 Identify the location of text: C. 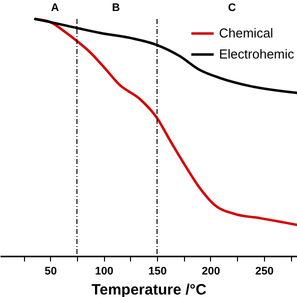
(232, 8).